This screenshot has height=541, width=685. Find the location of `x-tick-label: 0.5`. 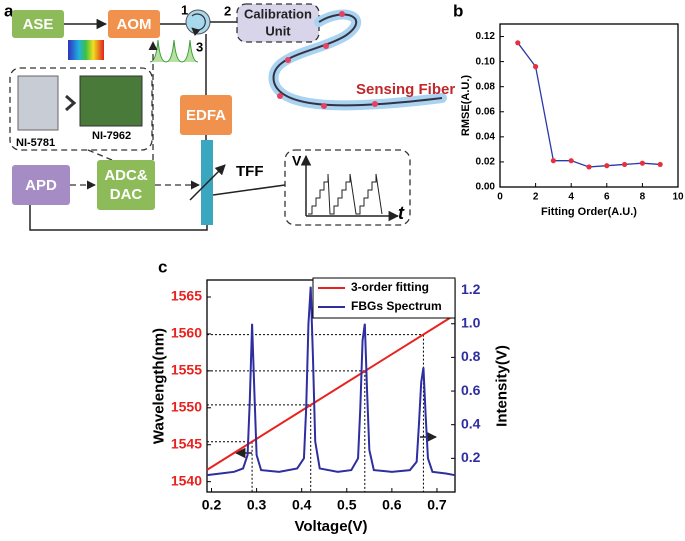

x-tick-label: 0.5 is located at coordinates (347, 505).